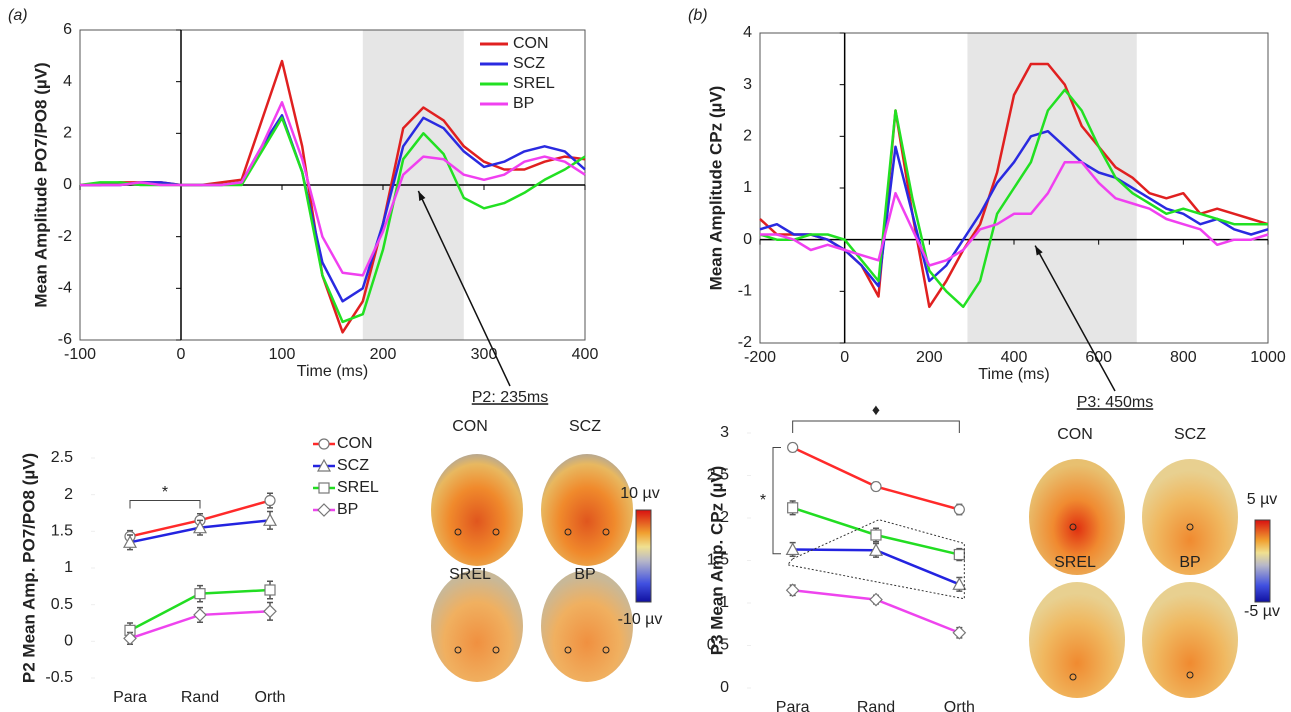 The height and width of the screenshot is (712, 1291). I want to click on x-tick-label: 600, so click(1098, 357).